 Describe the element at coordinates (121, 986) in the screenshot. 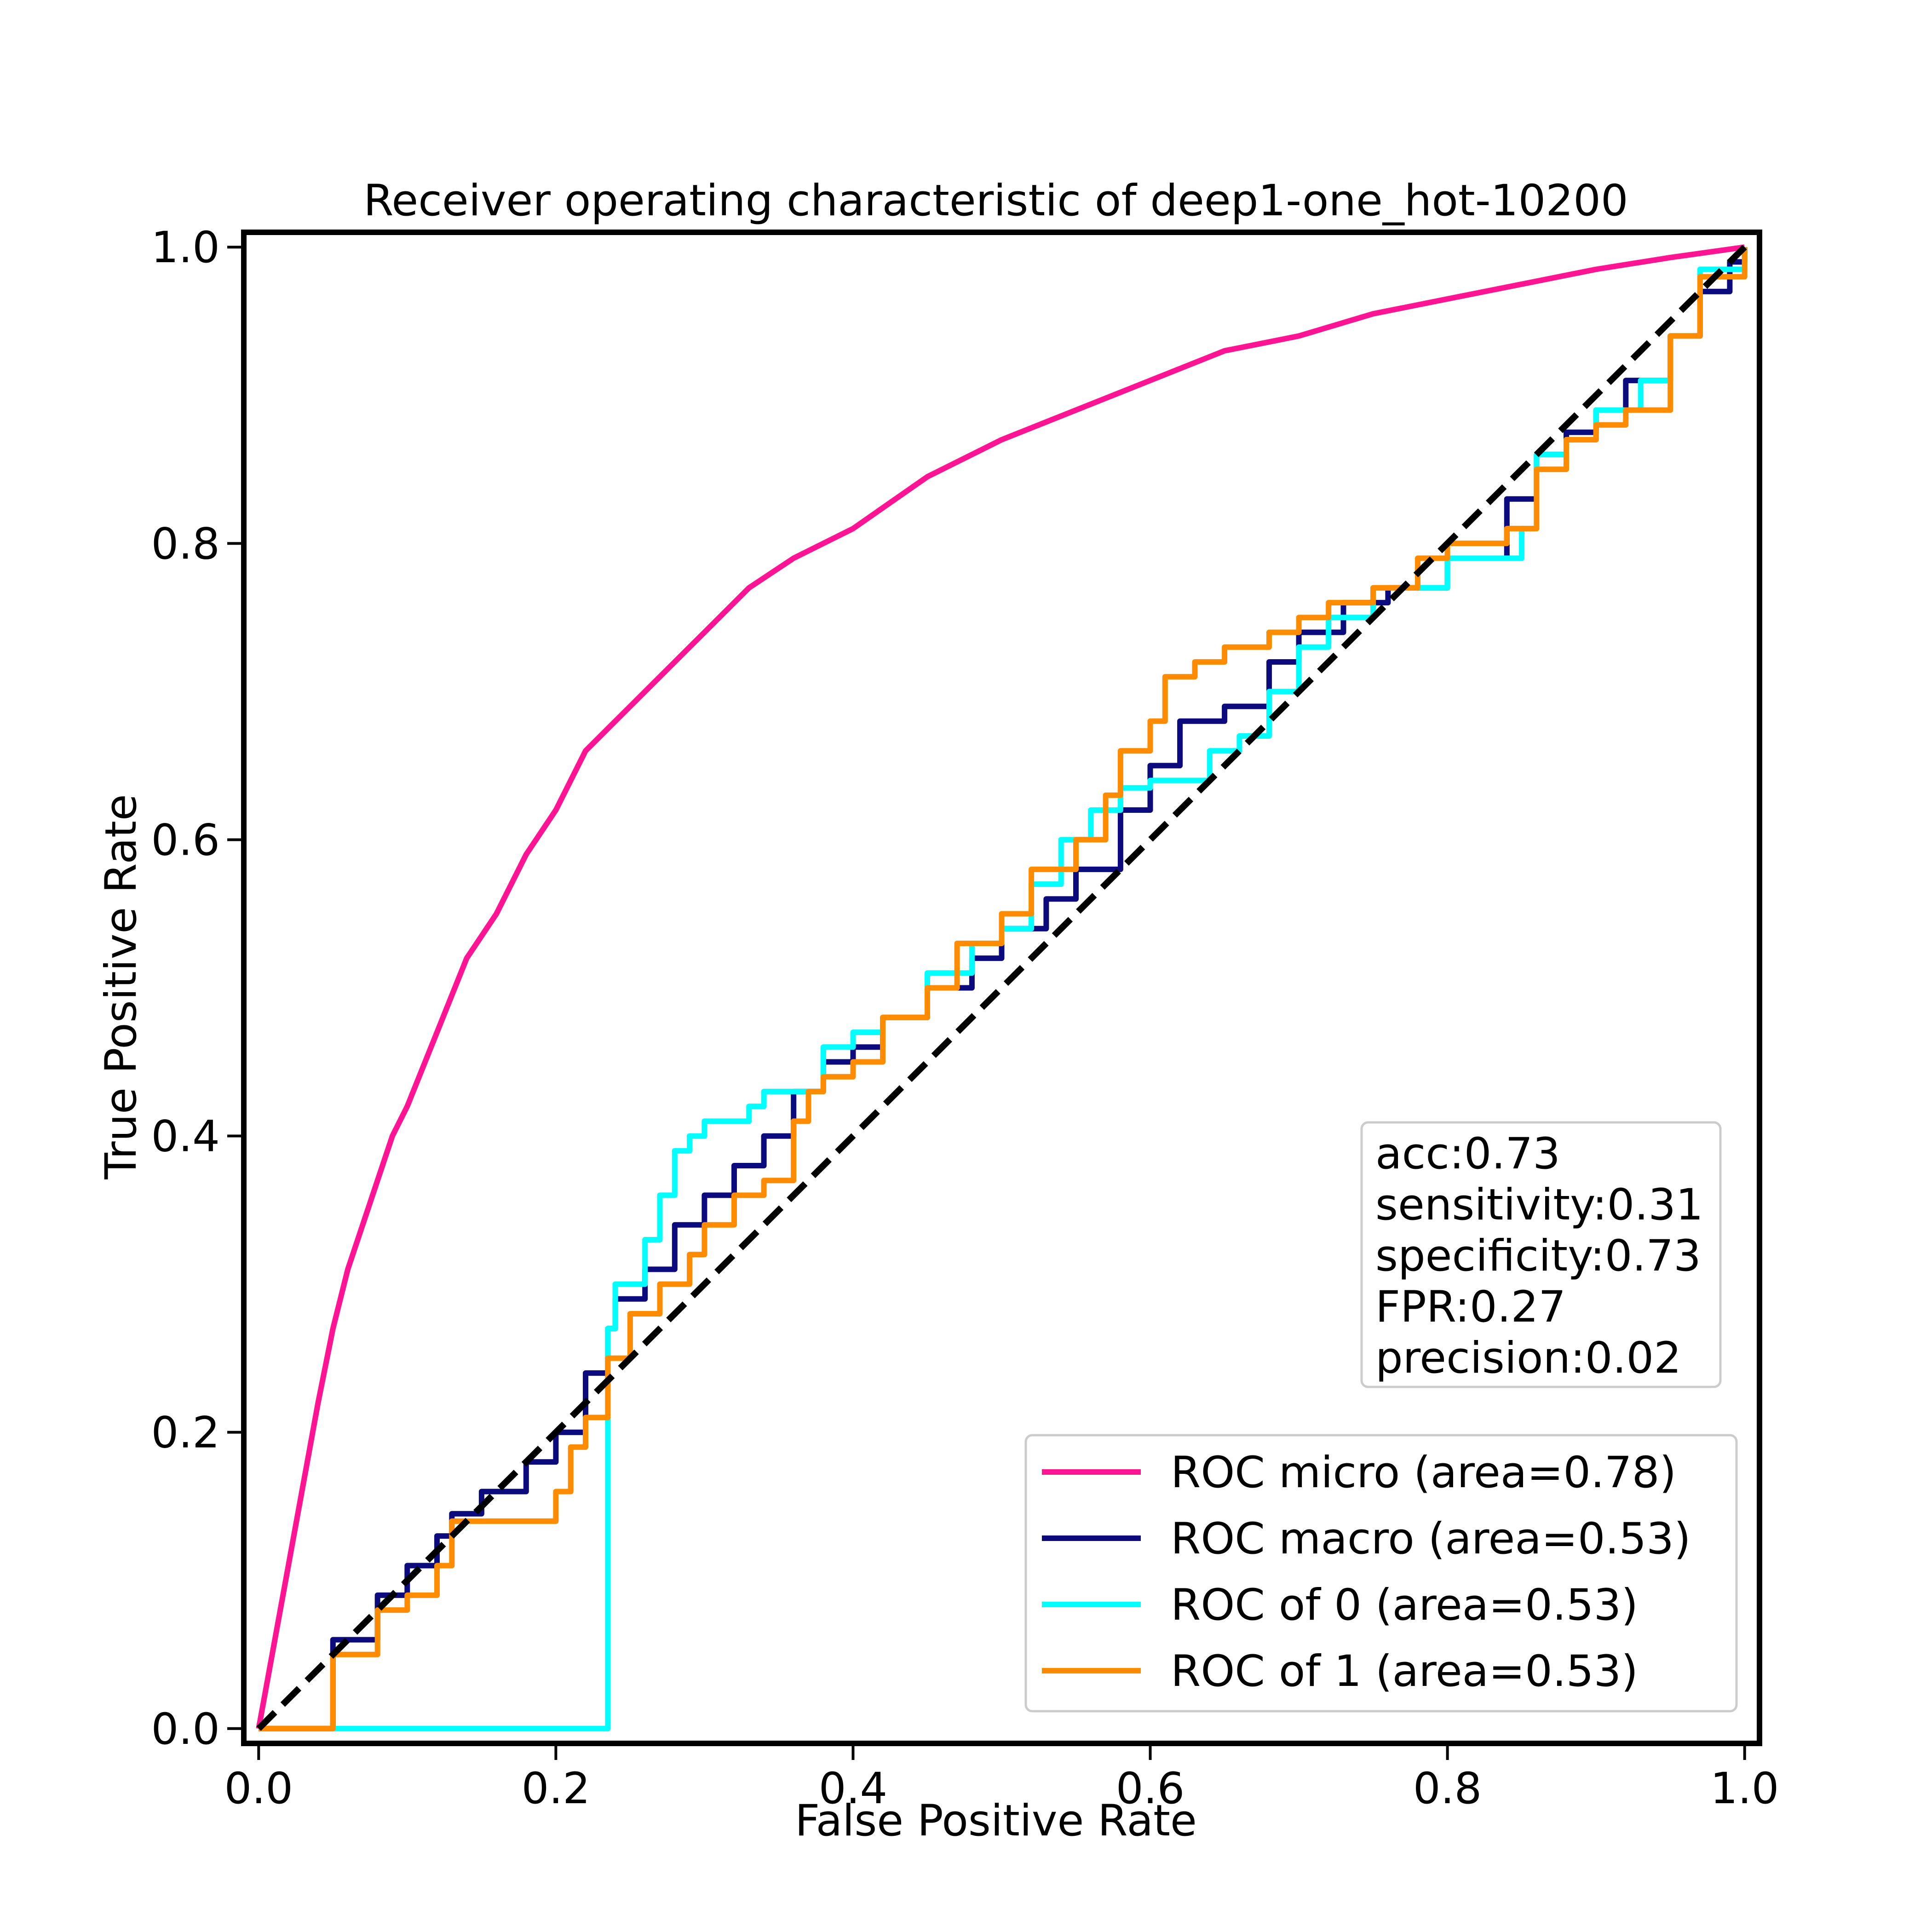

I see `y-axis-label: True Positive Rate` at that location.